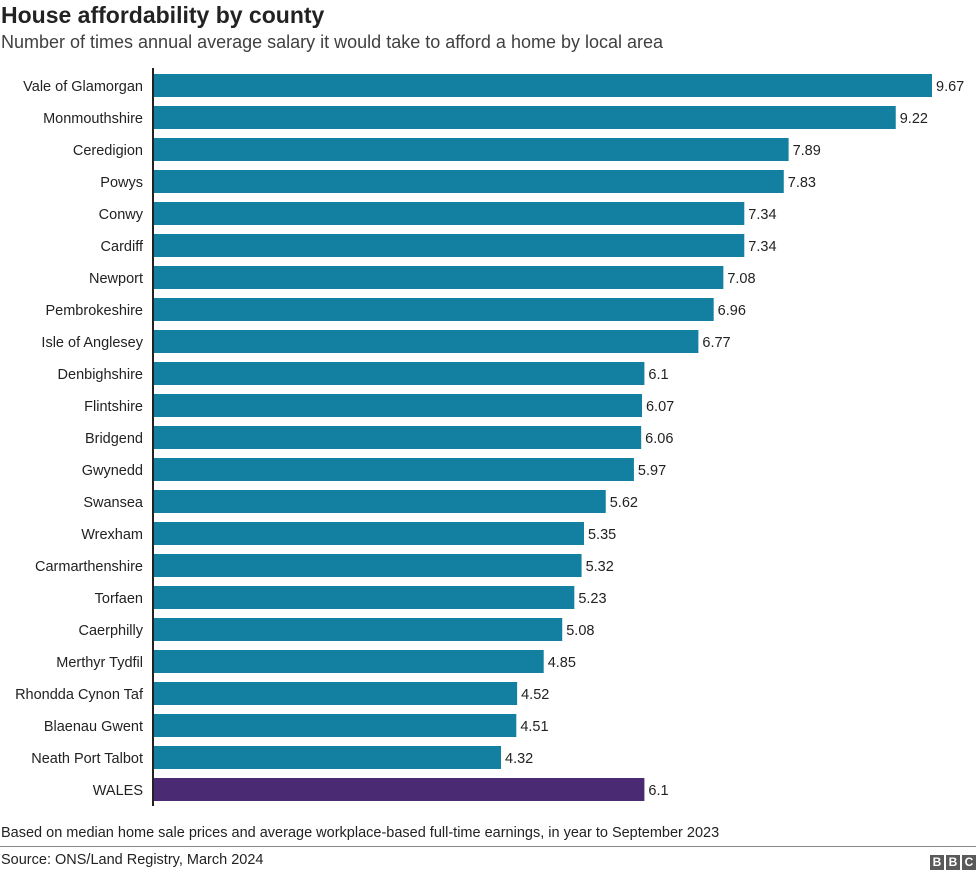 This screenshot has height=874, width=976. I want to click on data-label: 9.67, so click(950, 87).